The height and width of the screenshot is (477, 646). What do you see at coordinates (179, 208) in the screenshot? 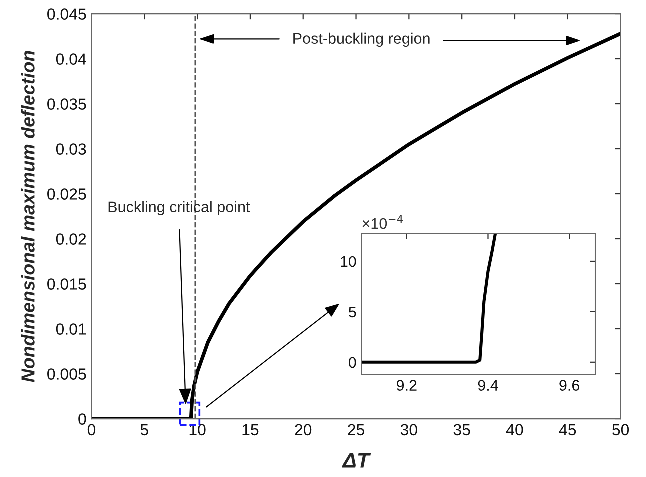
I see `annotation: Buckling critical point` at bounding box center [179, 208].